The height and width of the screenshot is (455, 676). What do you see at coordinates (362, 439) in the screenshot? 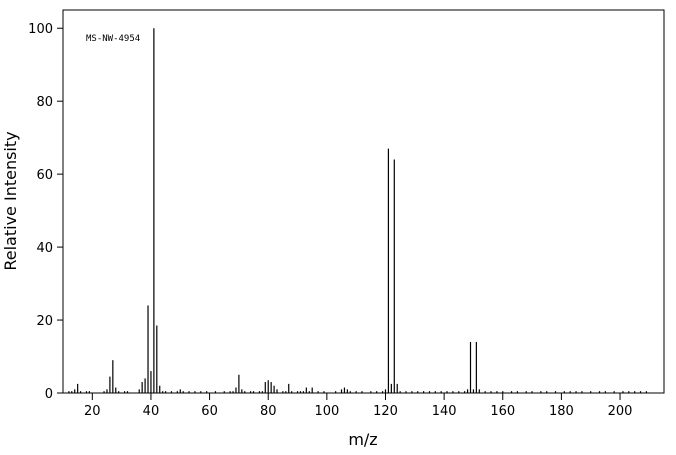
I see `x-axis-label: m/z` at bounding box center [362, 439].